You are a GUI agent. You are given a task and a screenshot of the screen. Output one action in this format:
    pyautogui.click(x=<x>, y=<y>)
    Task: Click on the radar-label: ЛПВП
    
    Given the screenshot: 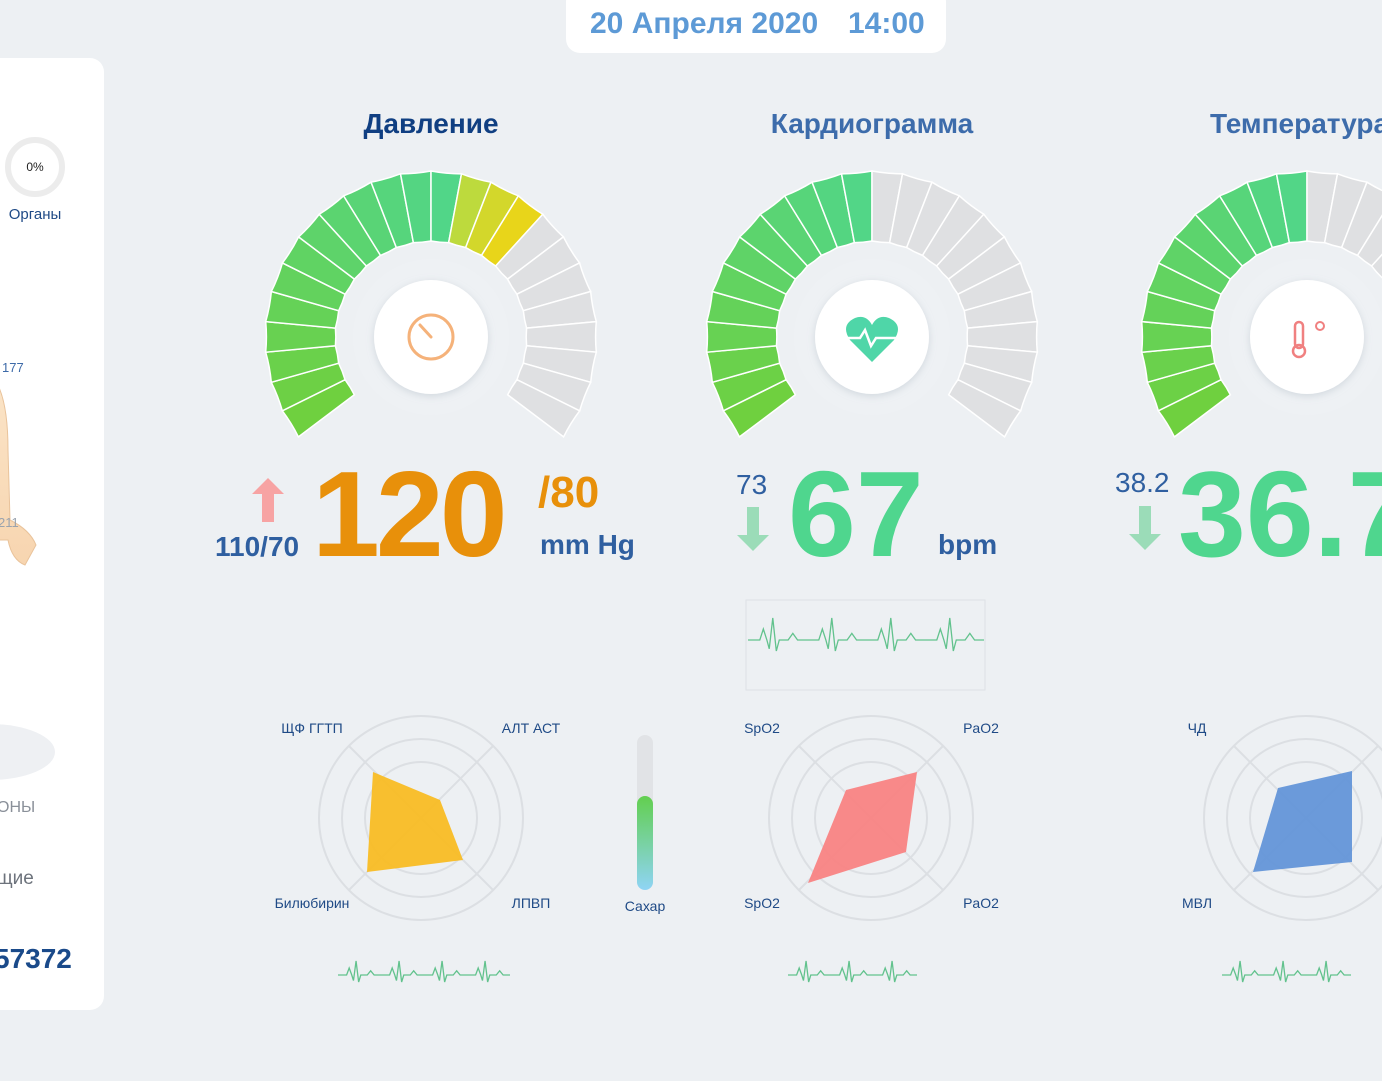 What is the action you would take?
    pyautogui.click(x=531, y=903)
    